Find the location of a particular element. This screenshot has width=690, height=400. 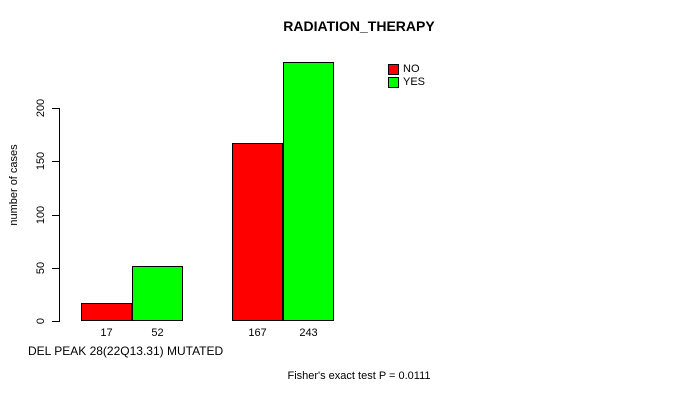

x-axis-label: DEL PEAK 28(22Q13.31) MUTATED is located at coordinates (126, 351).